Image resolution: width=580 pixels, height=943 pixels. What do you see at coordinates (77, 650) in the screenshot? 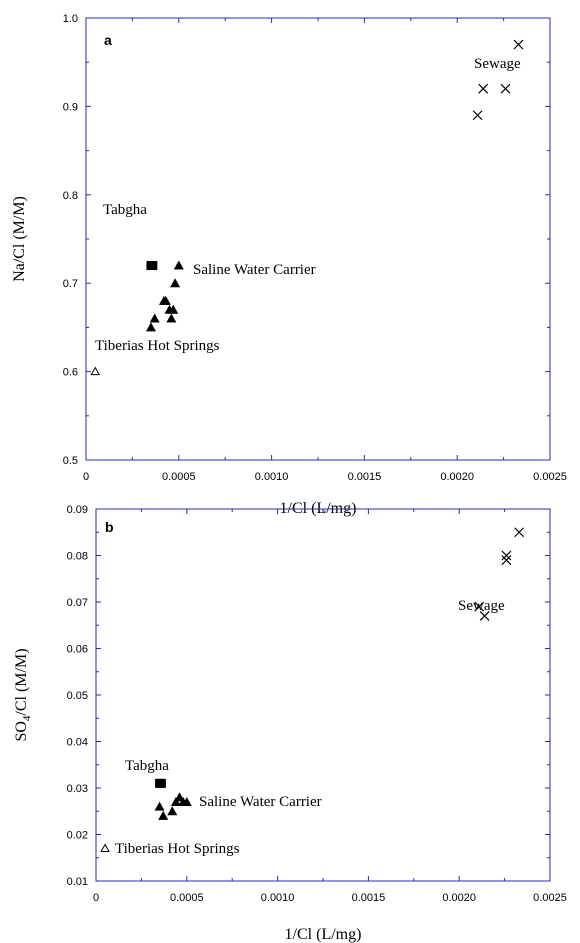
I see `y-tick-label: 0.06` at bounding box center [77, 650].